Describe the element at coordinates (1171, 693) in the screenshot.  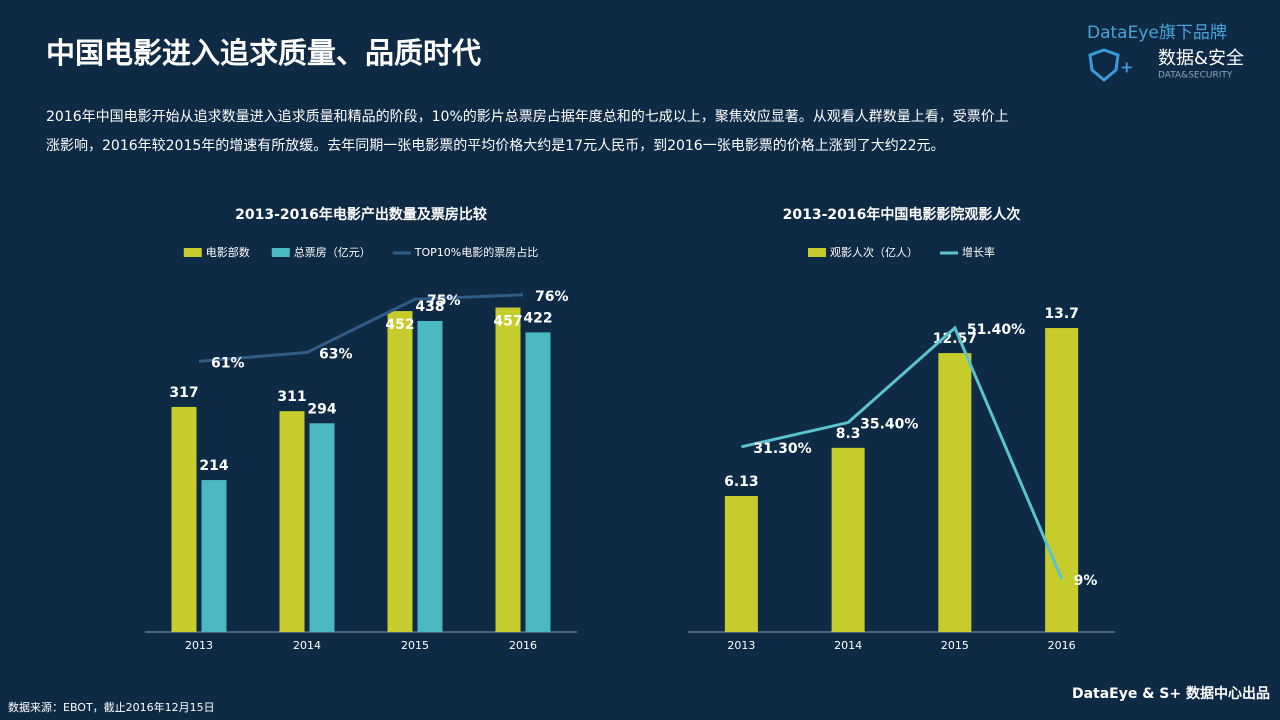
I see `credit: DataEye & S+ 数据中心出品` at that location.